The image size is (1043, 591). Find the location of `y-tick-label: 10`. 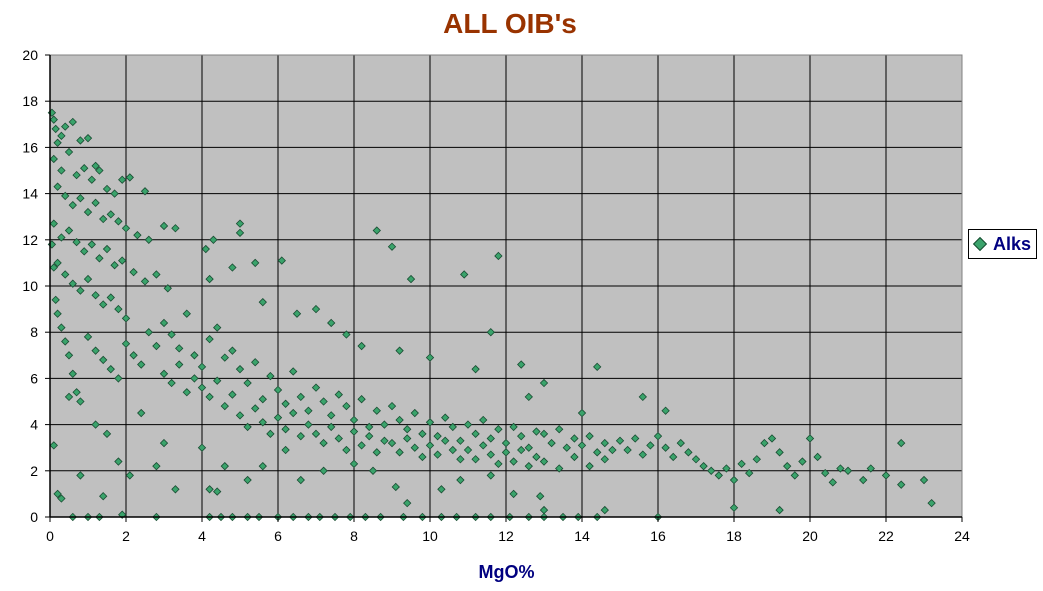

y-tick-label: 10 is located at coordinates (30, 286).